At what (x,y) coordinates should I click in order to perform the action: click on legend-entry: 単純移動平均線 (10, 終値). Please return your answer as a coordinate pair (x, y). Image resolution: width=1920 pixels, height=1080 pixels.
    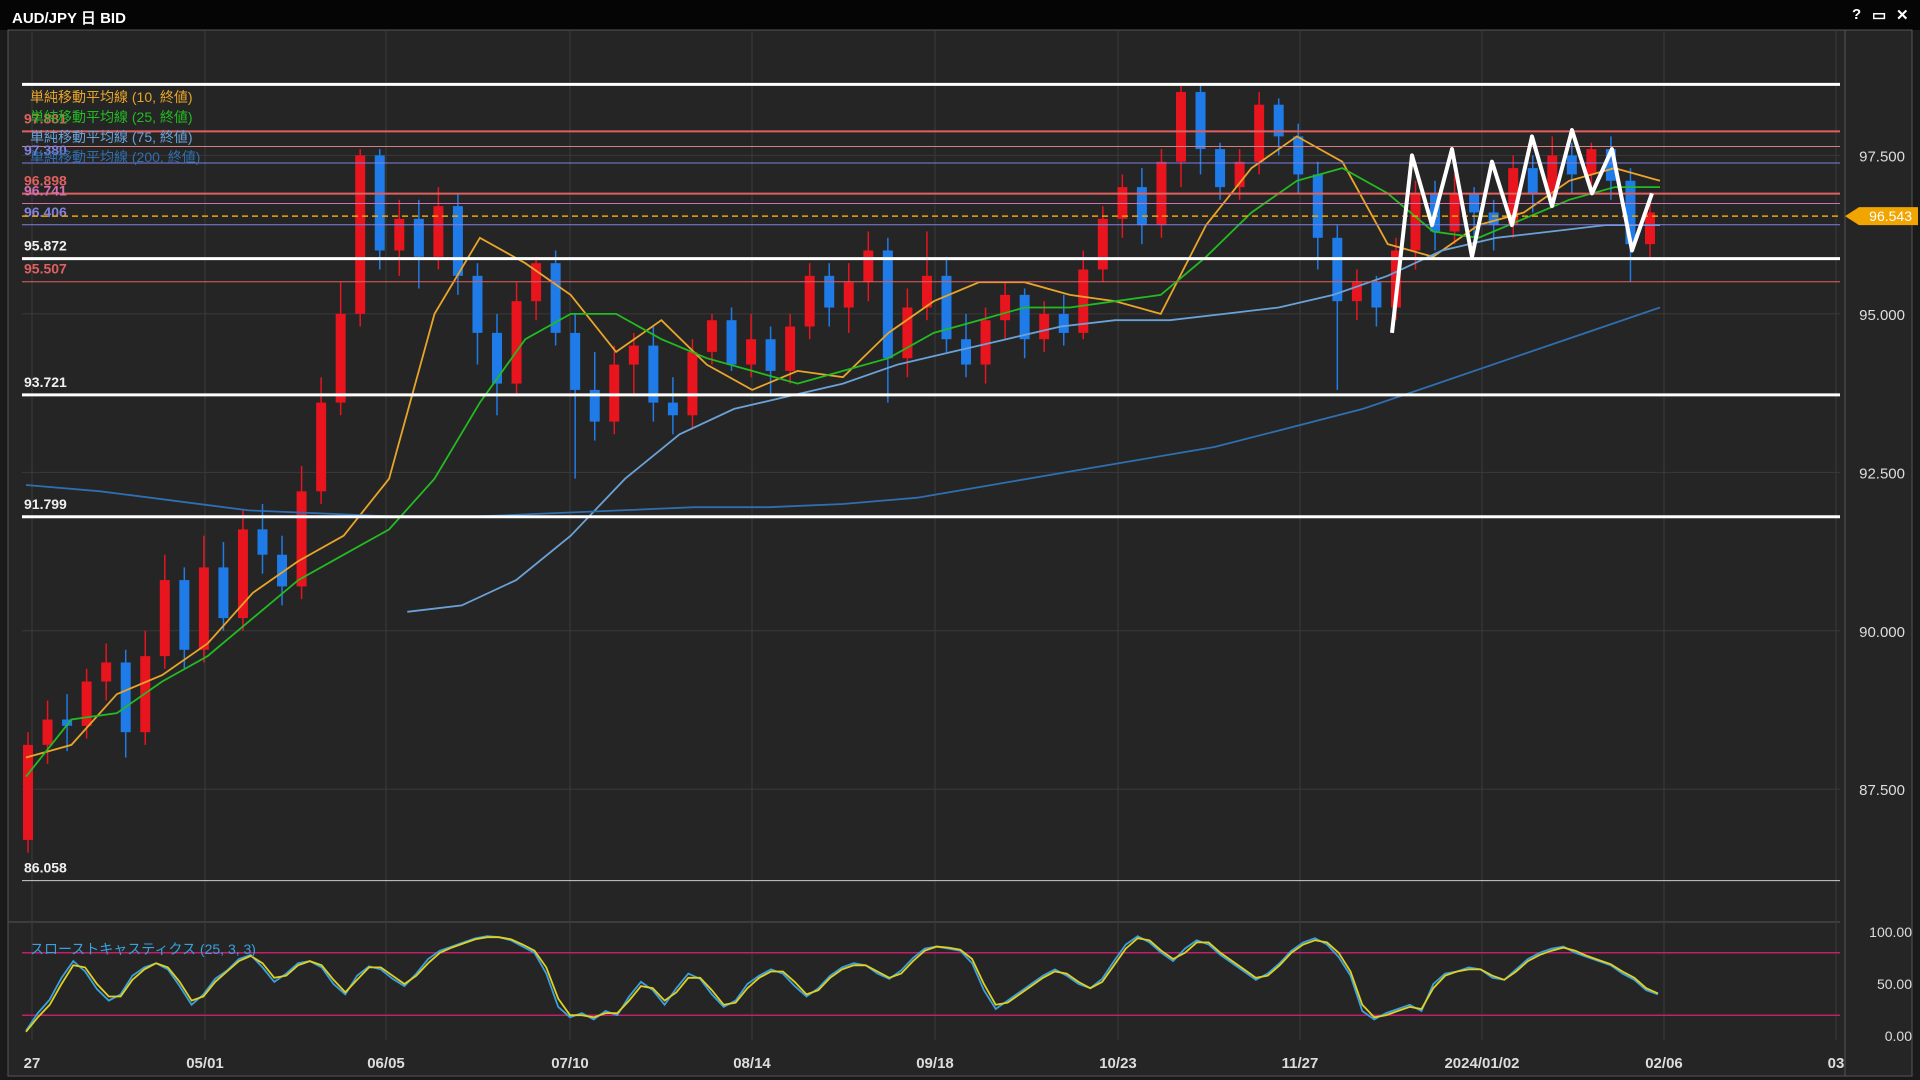
    Looking at the image, I should click on (111, 97).